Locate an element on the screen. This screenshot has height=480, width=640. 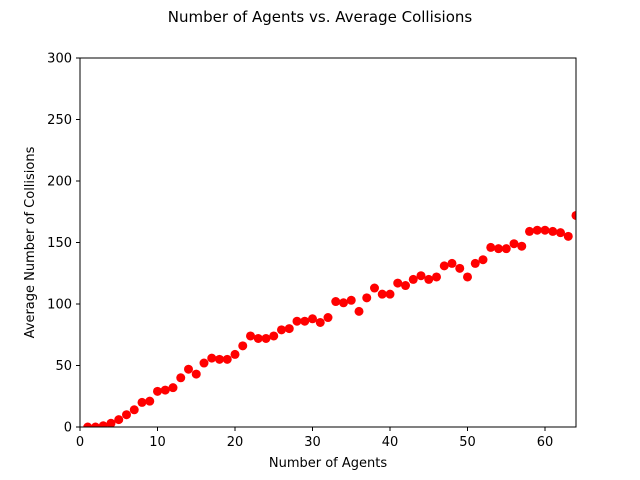
x-tick-label: 30 is located at coordinates (312, 442).